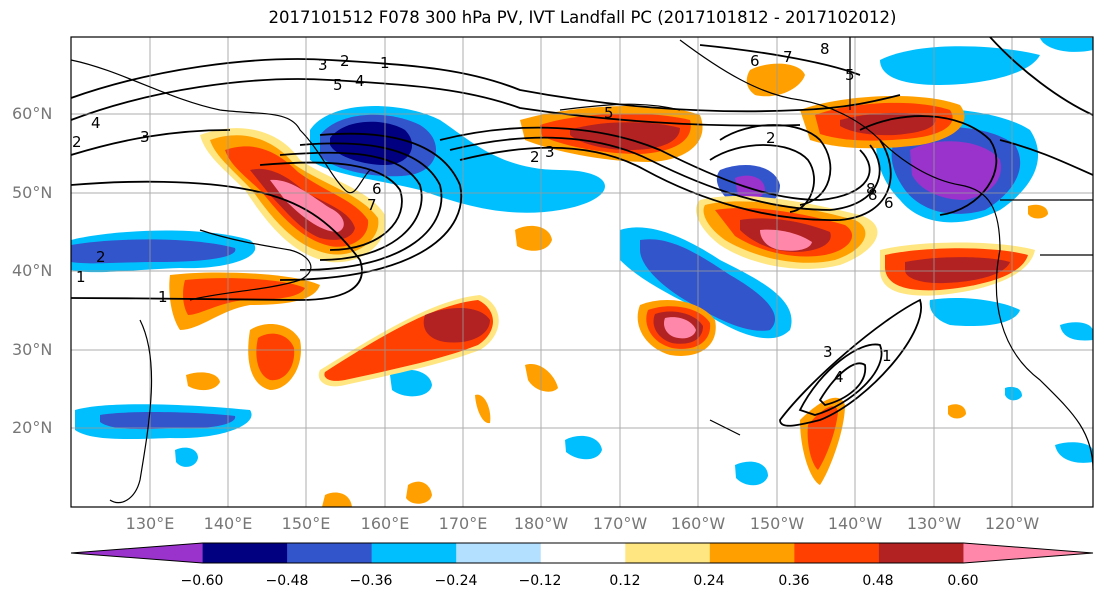  Describe the element at coordinates (777, 523) in the screenshot. I see `lon-label: 150°W` at that location.